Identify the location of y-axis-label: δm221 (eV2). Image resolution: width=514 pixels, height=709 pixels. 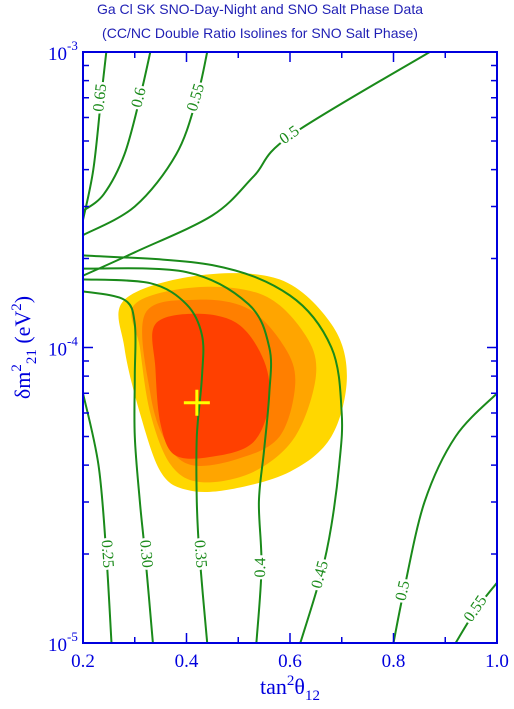
(24, 347).